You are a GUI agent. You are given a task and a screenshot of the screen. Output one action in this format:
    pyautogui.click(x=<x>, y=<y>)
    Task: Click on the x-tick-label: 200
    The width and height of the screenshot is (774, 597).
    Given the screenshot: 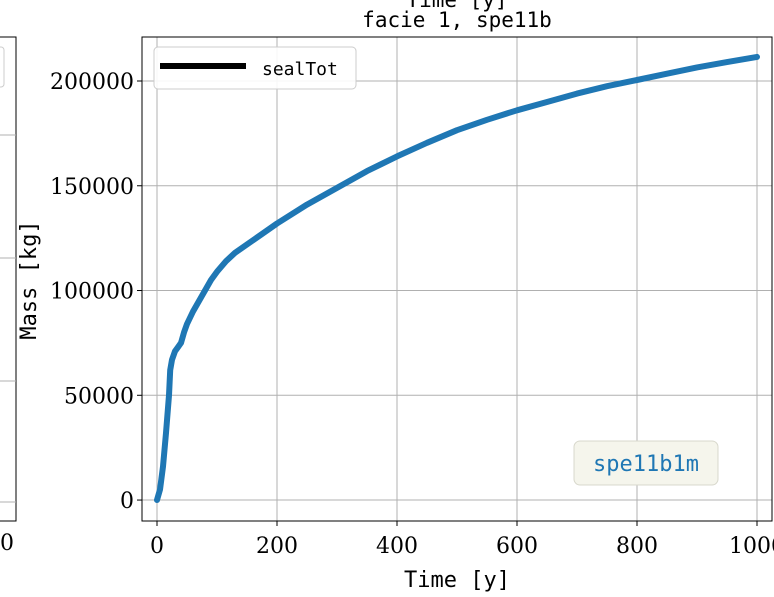 What is the action you would take?
    pyautogui.click(x=277, y=546)
    